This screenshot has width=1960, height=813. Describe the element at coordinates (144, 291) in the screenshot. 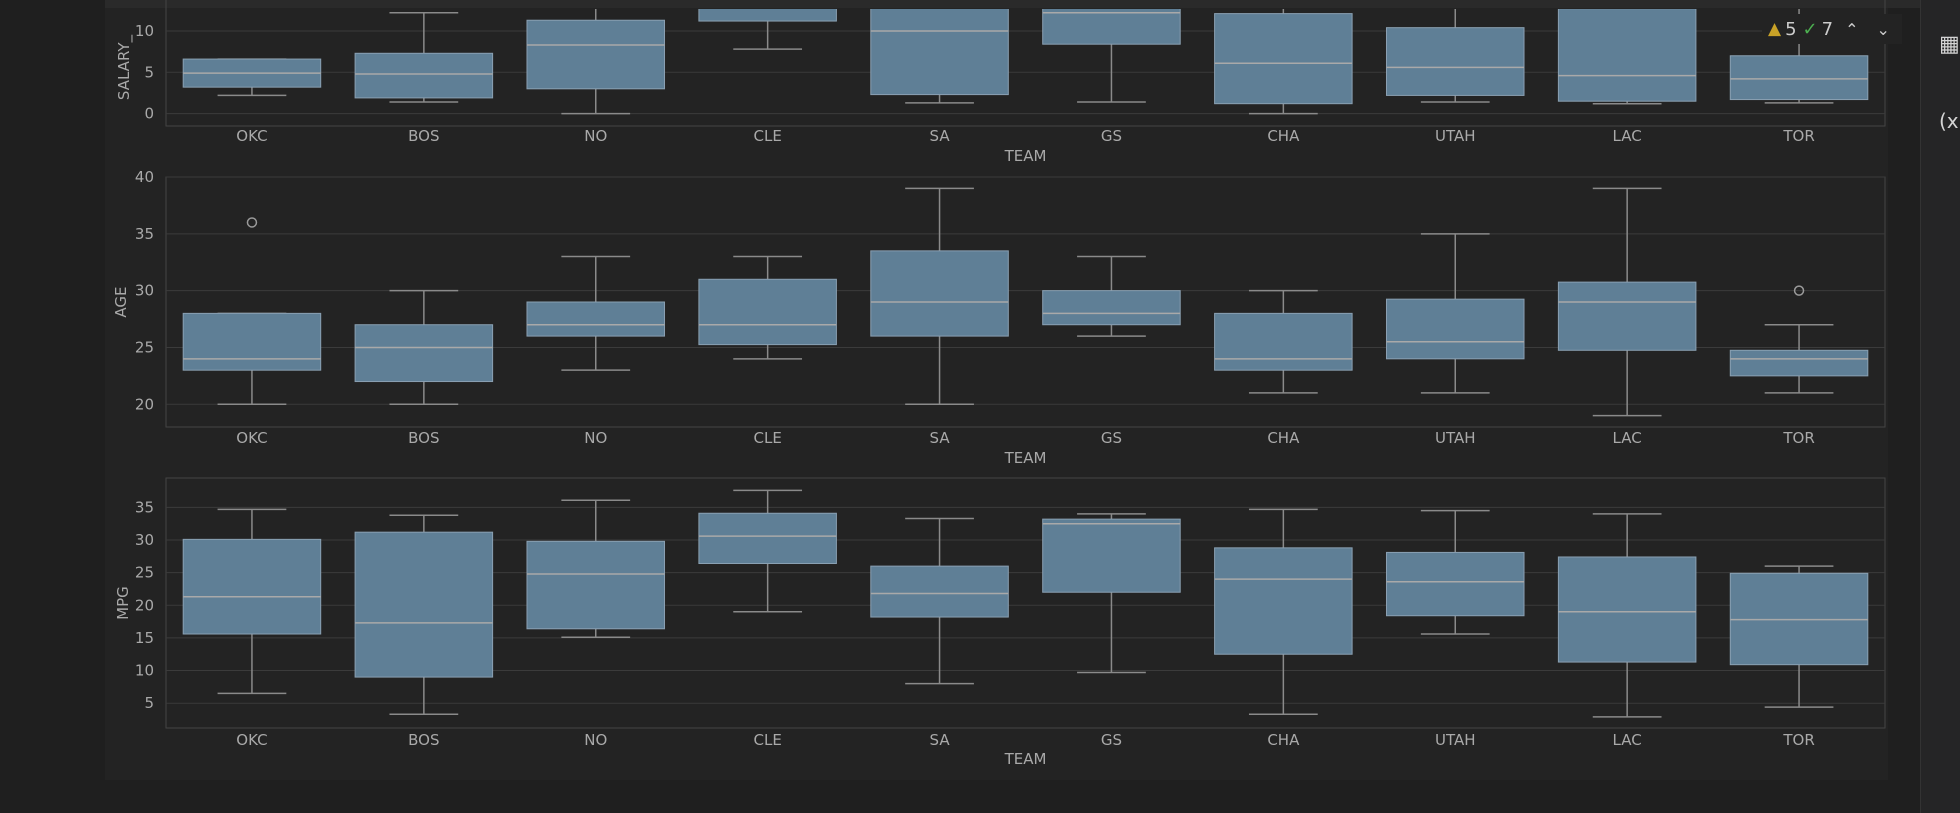

I see `y-tick-label: 30` at that location.